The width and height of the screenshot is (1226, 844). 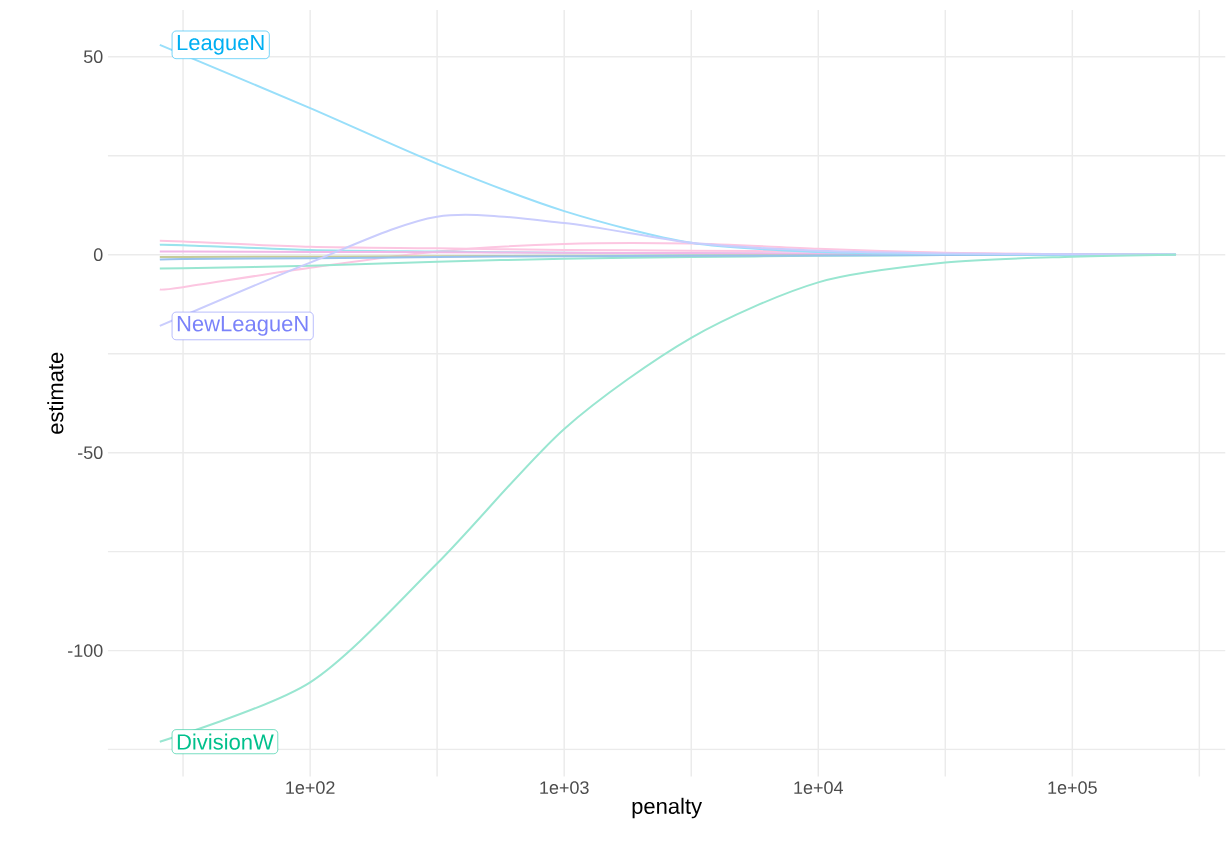 What do you see at coordinates (667, 808) in the screenshot?
I see `x-axis-title: penalty` at bounding box center [667, 808].